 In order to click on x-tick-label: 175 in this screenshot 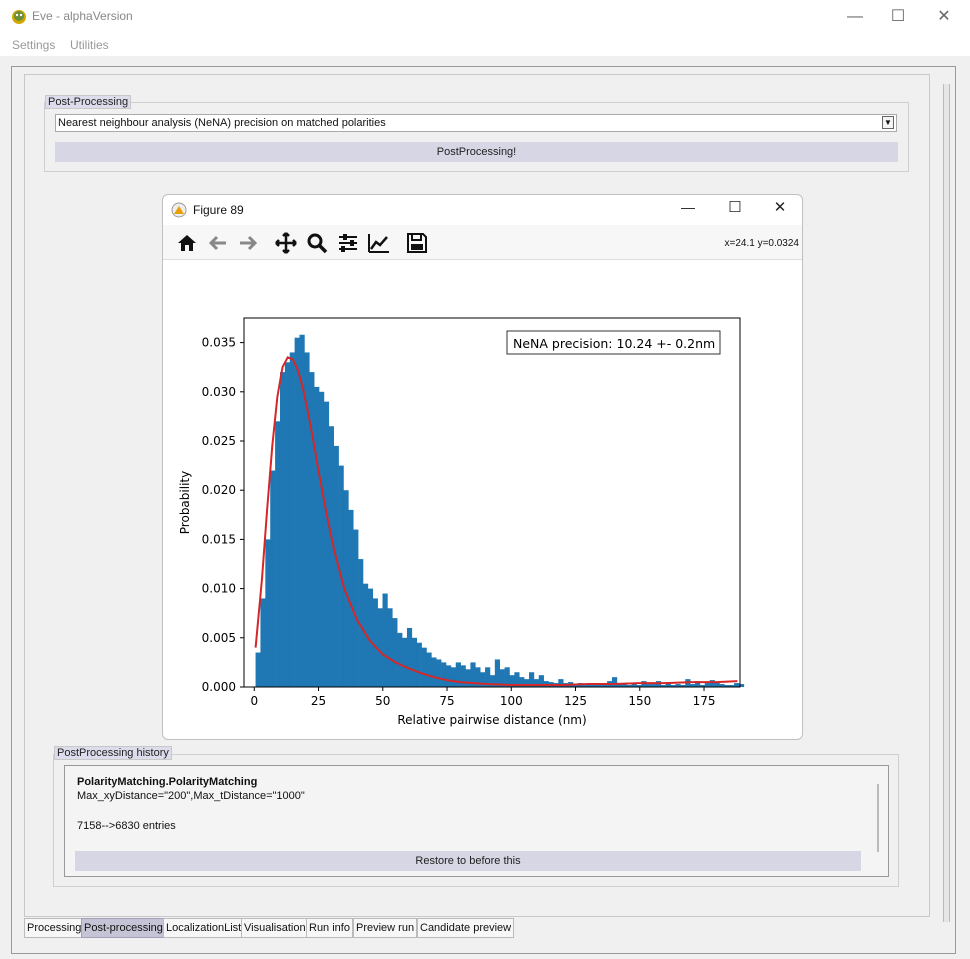, I will do `click(704, 701)`.